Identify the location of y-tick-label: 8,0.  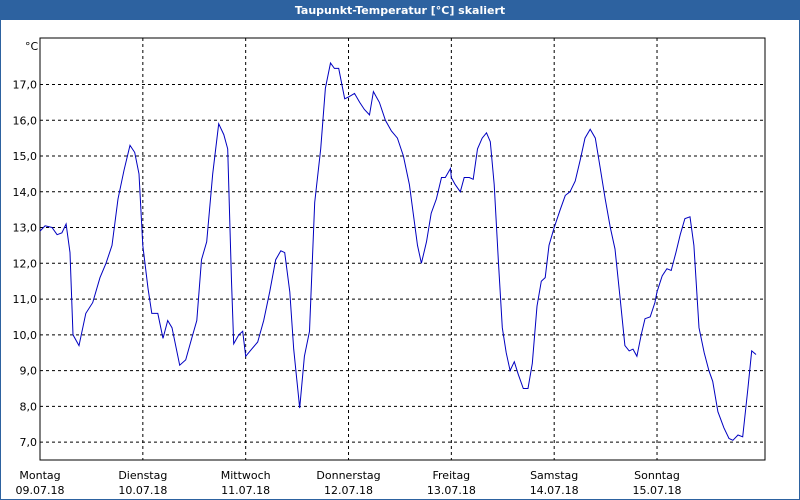
(29, 406).